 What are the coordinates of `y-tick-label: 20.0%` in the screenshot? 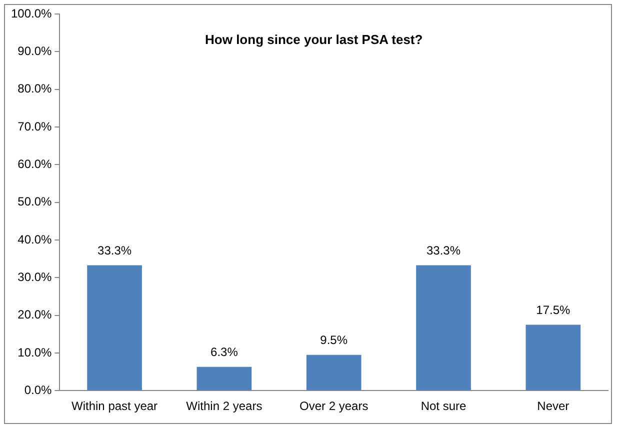 It's located at (35, 315).